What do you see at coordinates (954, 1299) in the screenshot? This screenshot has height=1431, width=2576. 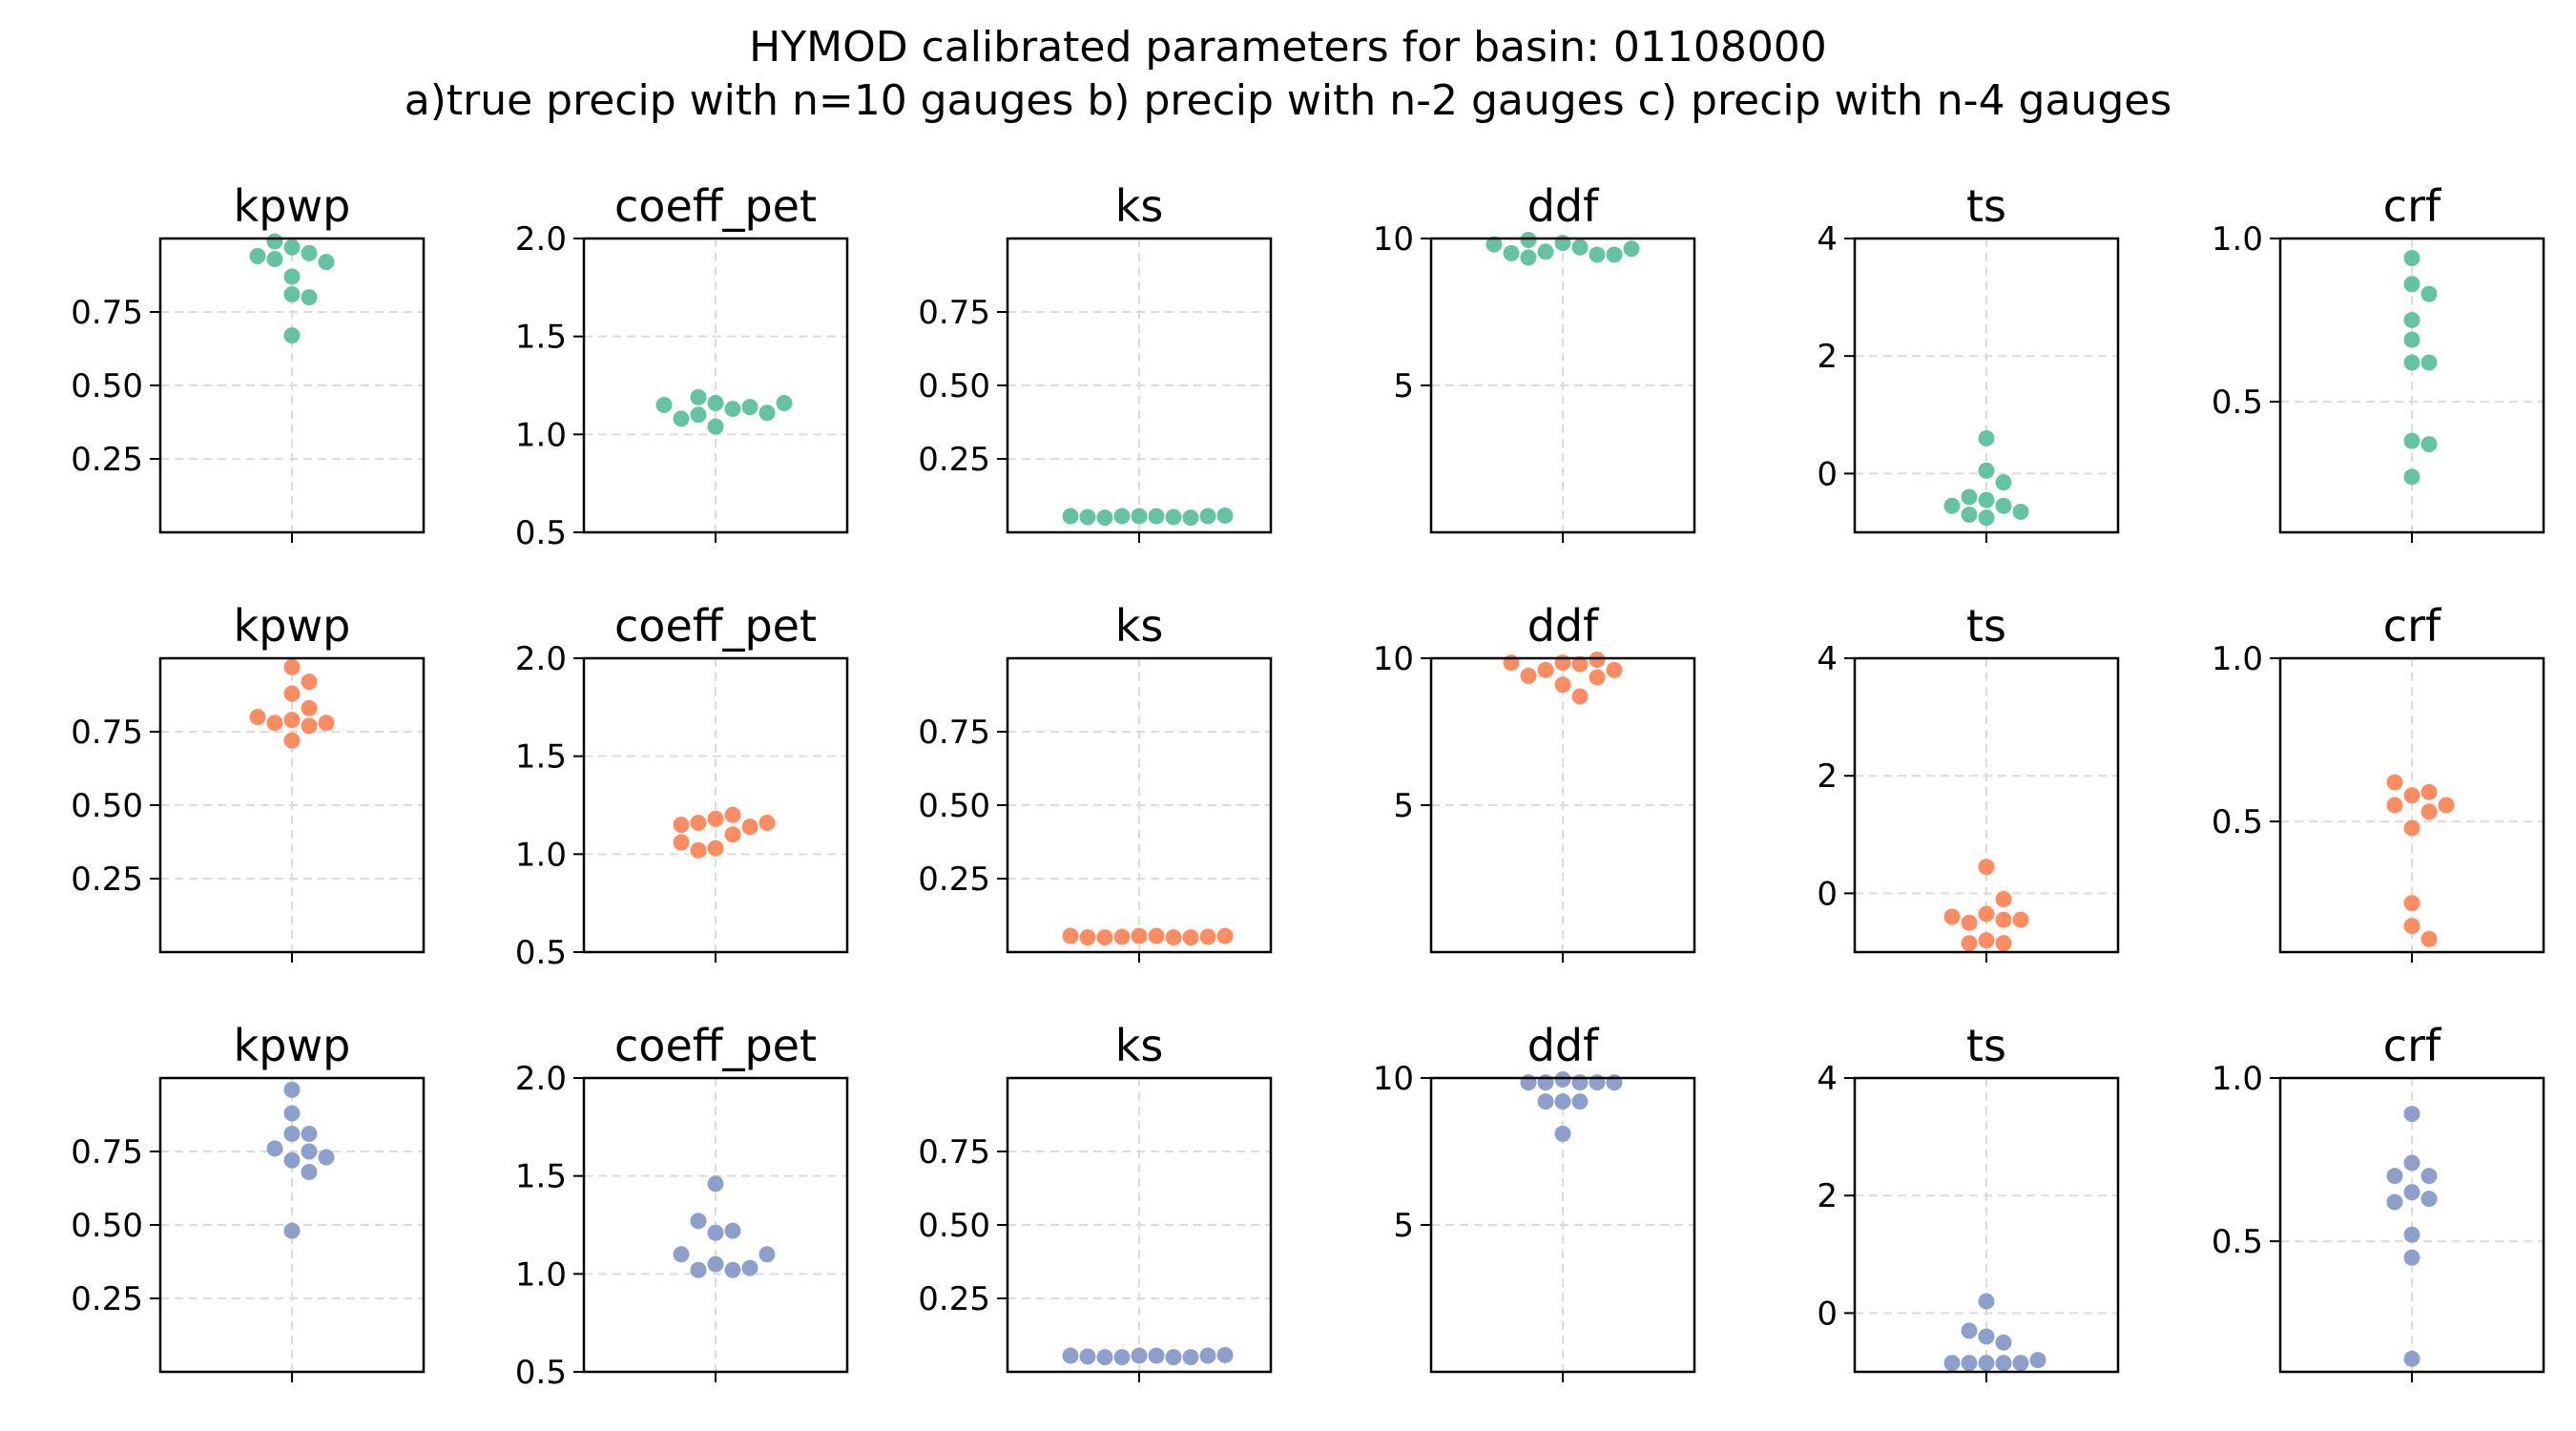 I see `y-tick-label: 0.25` at bounding box center [954, 1299].